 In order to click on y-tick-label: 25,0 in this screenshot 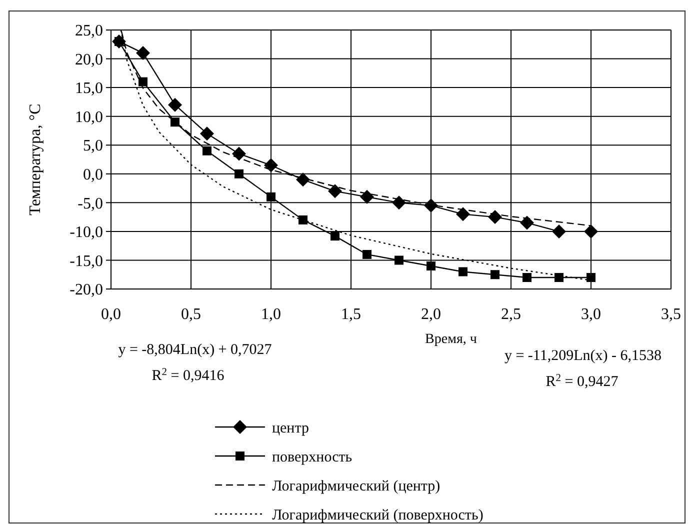, I will do `click(89, 31)`.